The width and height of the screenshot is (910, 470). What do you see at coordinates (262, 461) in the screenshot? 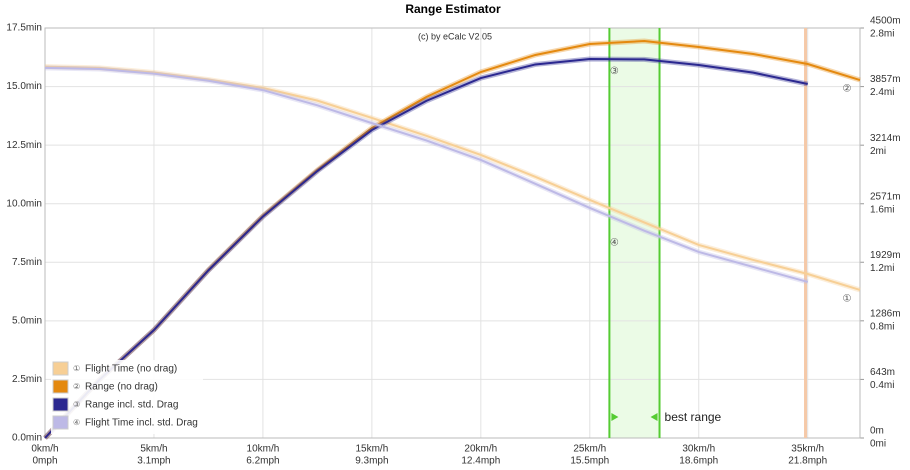
I see `x-tick-label: 6.2mph` at bounding box center [262, 461].